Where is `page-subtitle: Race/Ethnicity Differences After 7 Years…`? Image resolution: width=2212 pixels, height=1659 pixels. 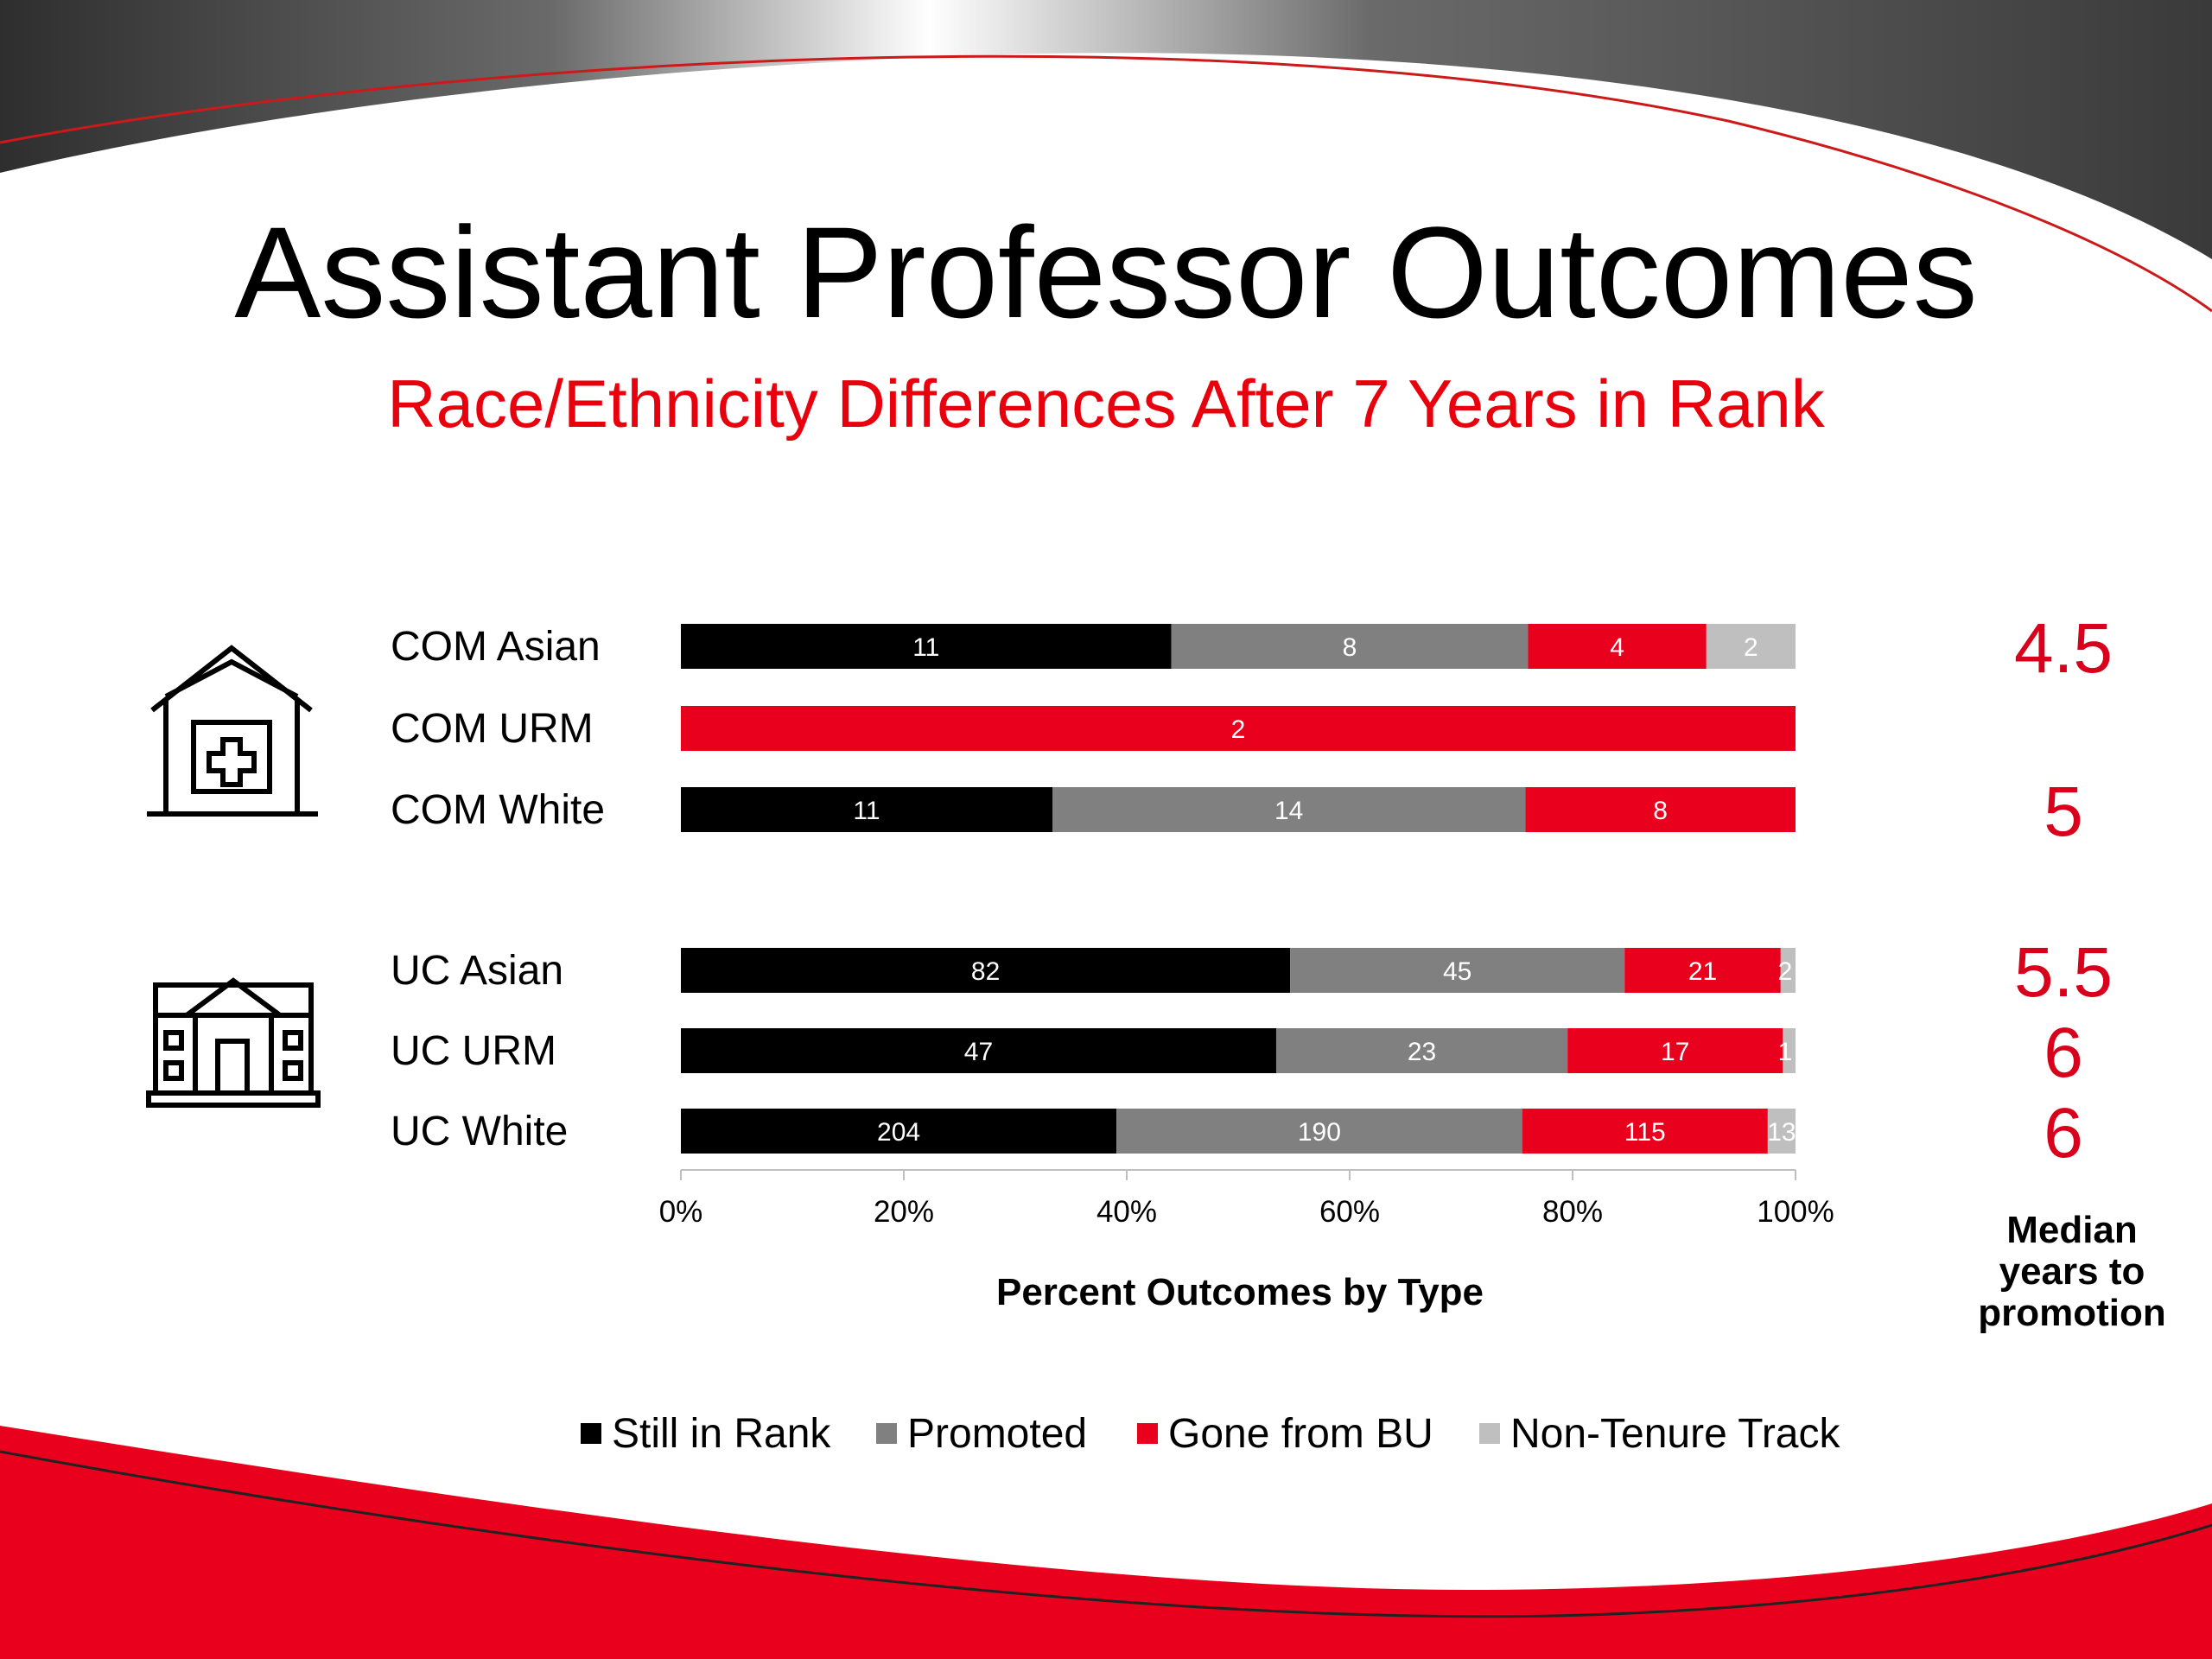
page-subtitle: Race/Ethnicity Differences After 7 Years… is located at coordinates (1106, 403).